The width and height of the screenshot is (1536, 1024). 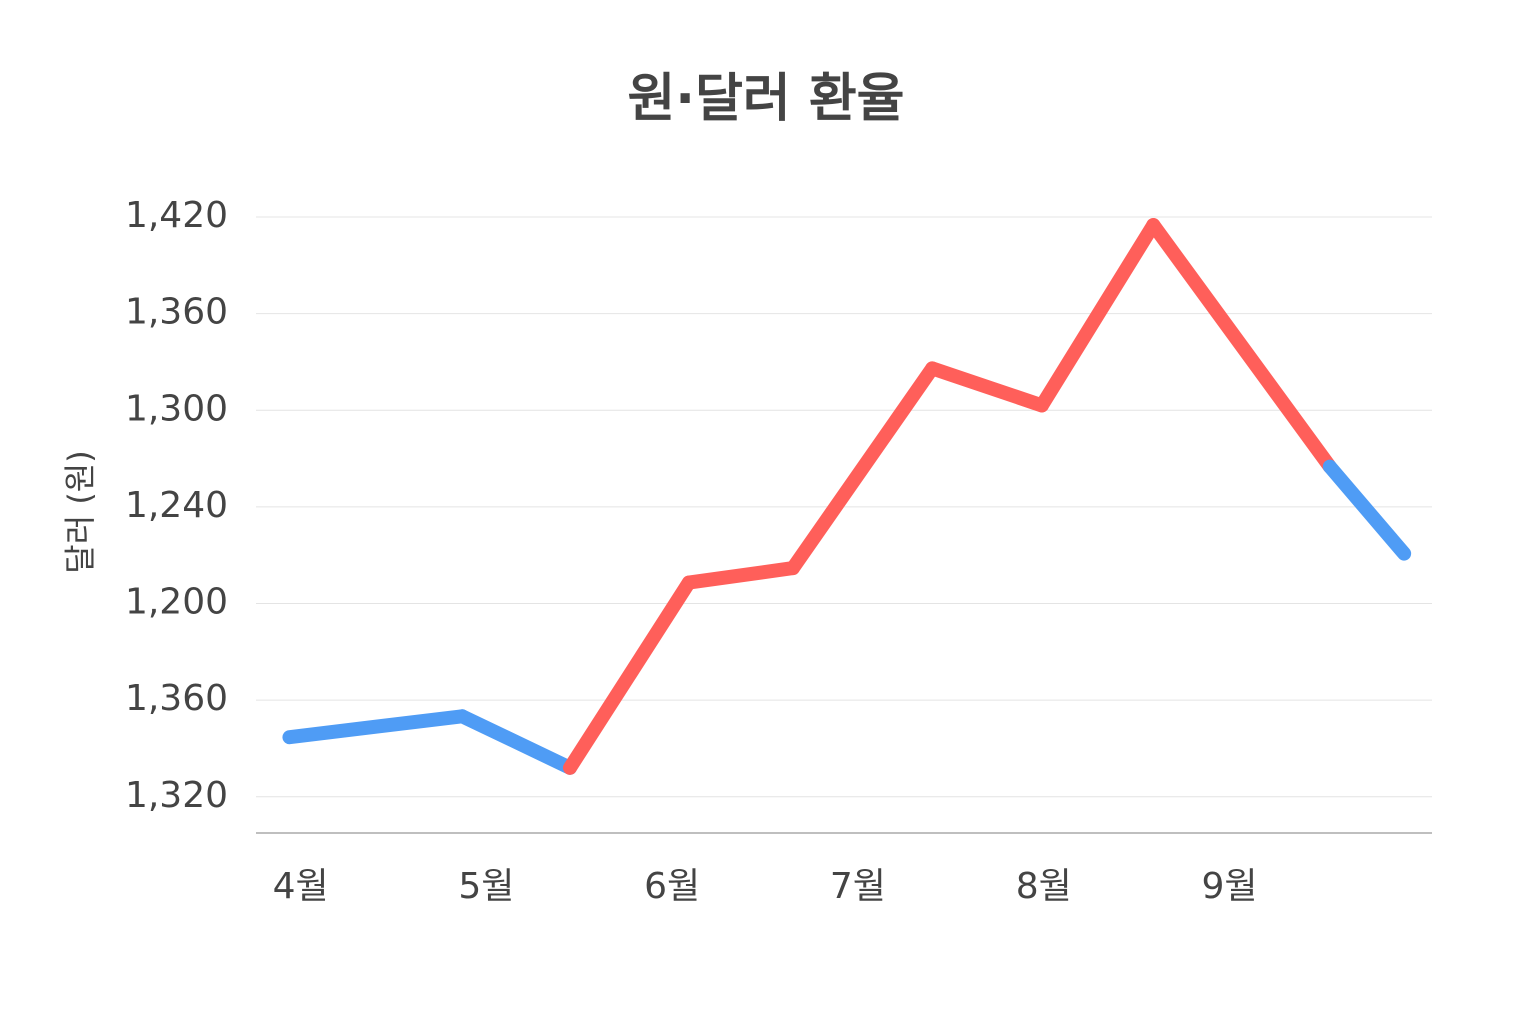 I want to click on x-tick-label: 6월, so click(x=672, y=886).